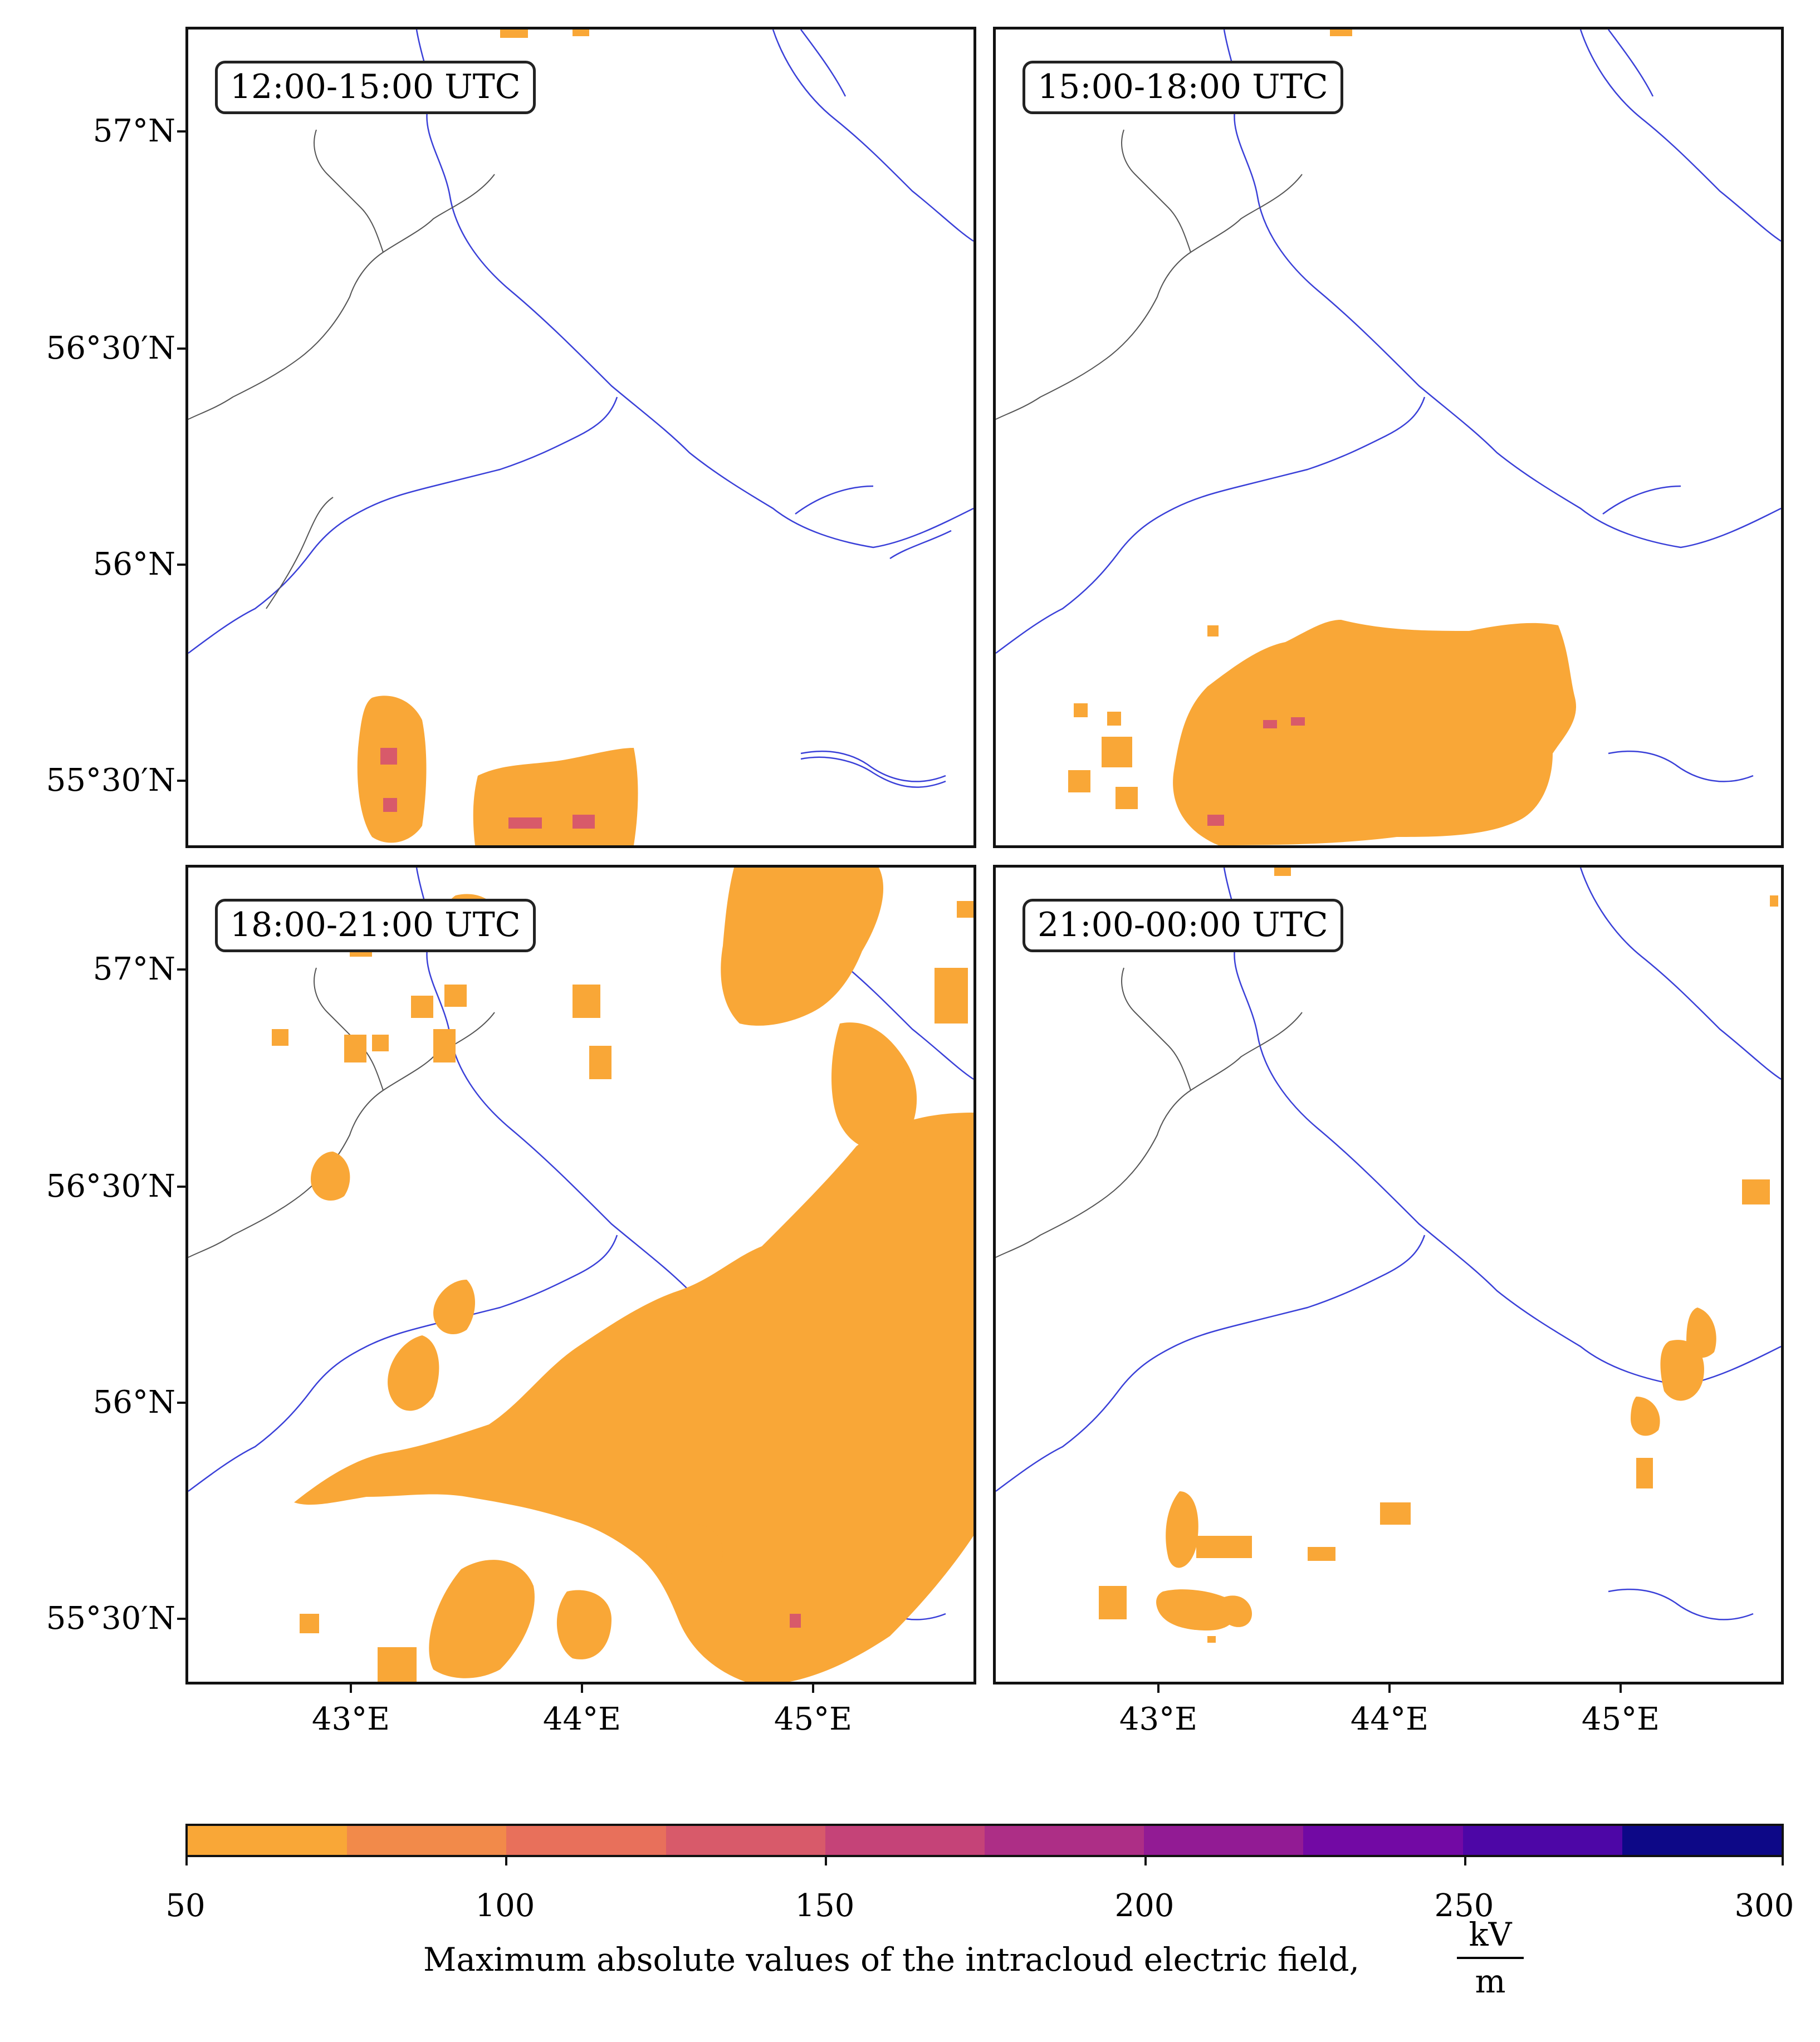 The image size is (1820, 2042). I want to click on colorbar-tick-label: 200, so click(1144, 1906).